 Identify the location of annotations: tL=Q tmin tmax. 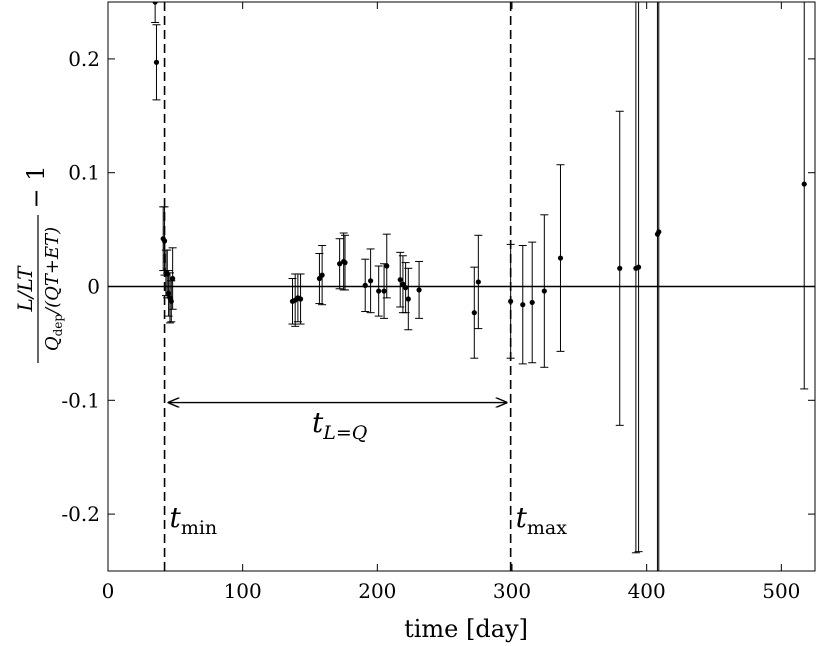
(369, 471).